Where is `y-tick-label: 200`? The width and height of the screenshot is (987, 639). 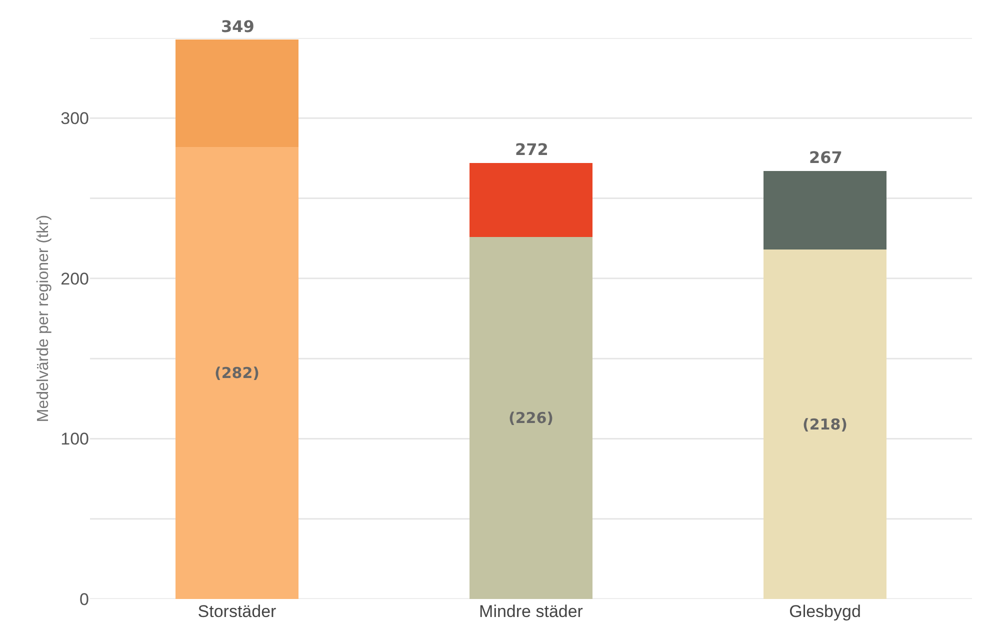
y-tick-label: 200 is located at coordinates (74, 278).